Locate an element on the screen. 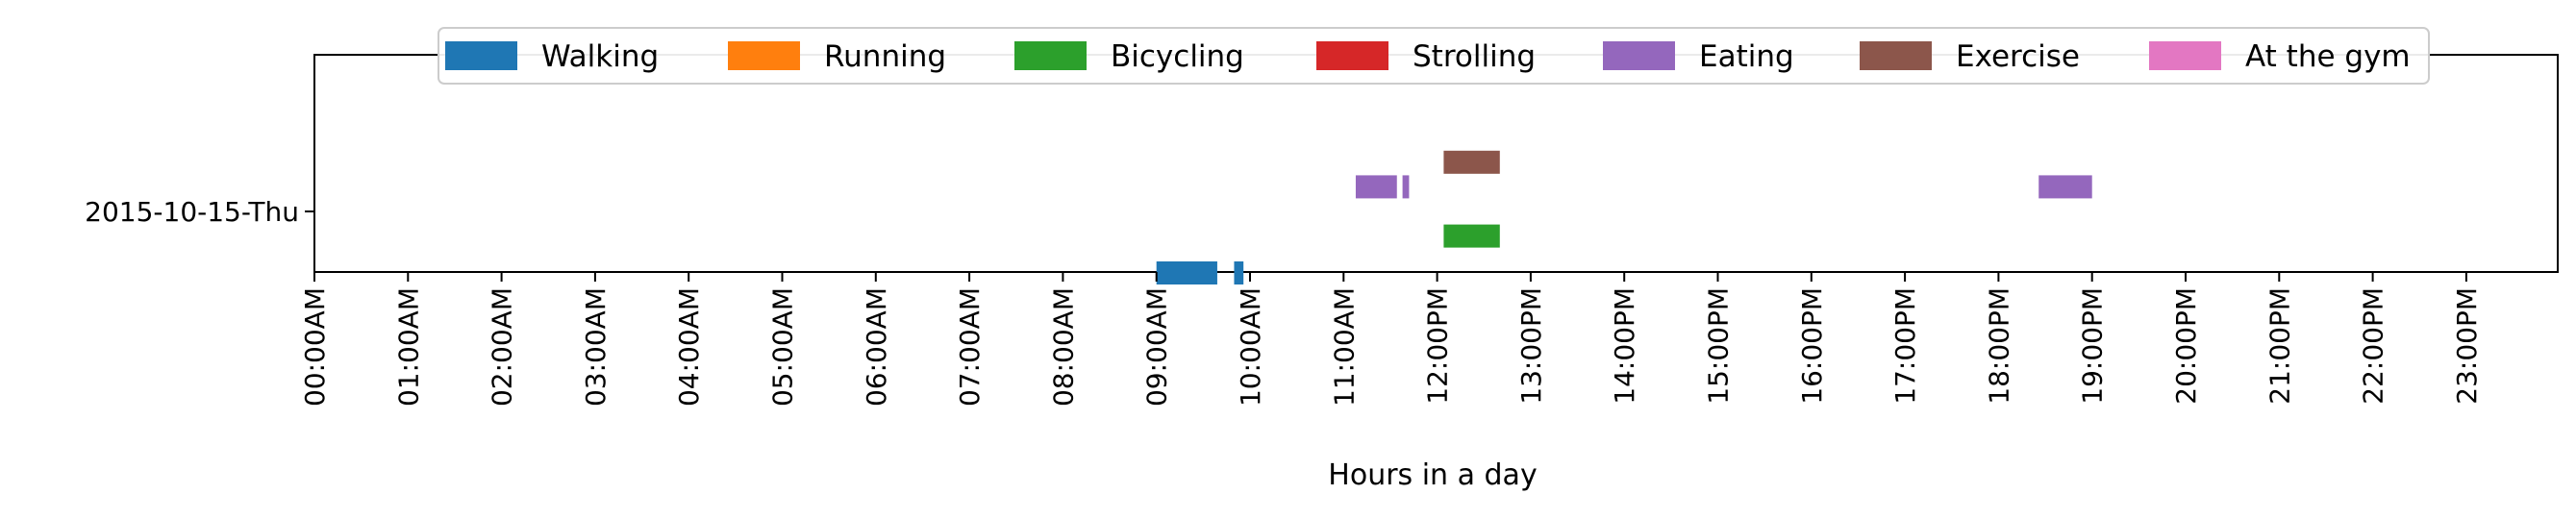  legend-label: Eating is located at coordinates (1746, 56).